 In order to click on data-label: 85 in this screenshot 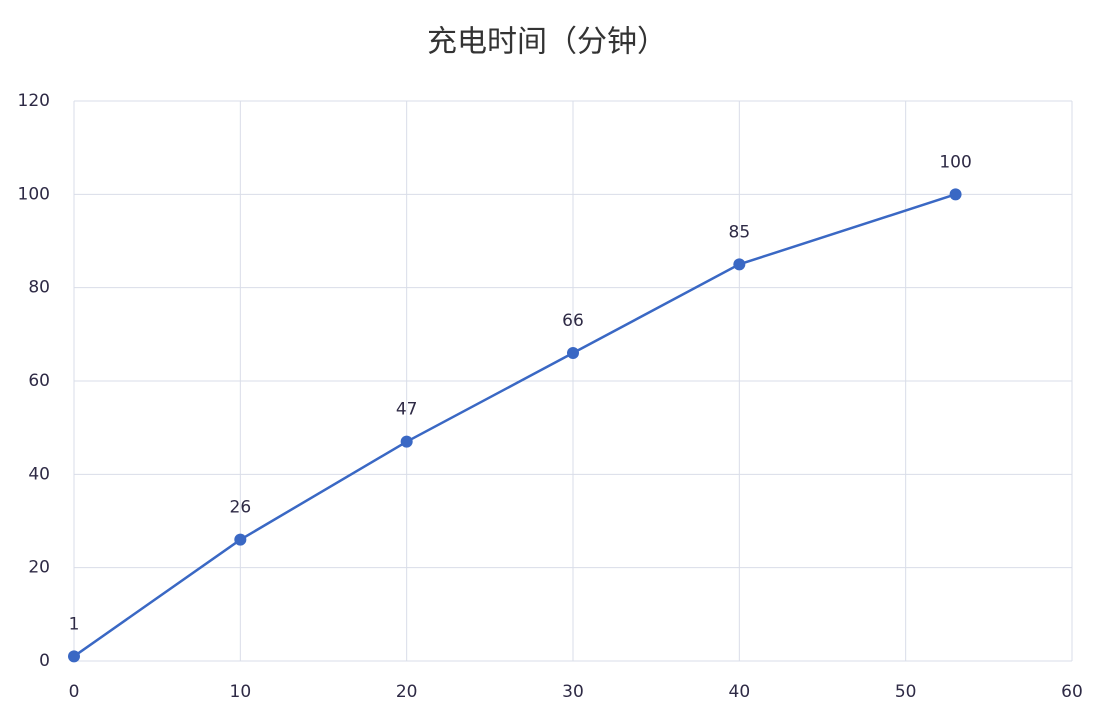, I will do `click(740, 232)`.